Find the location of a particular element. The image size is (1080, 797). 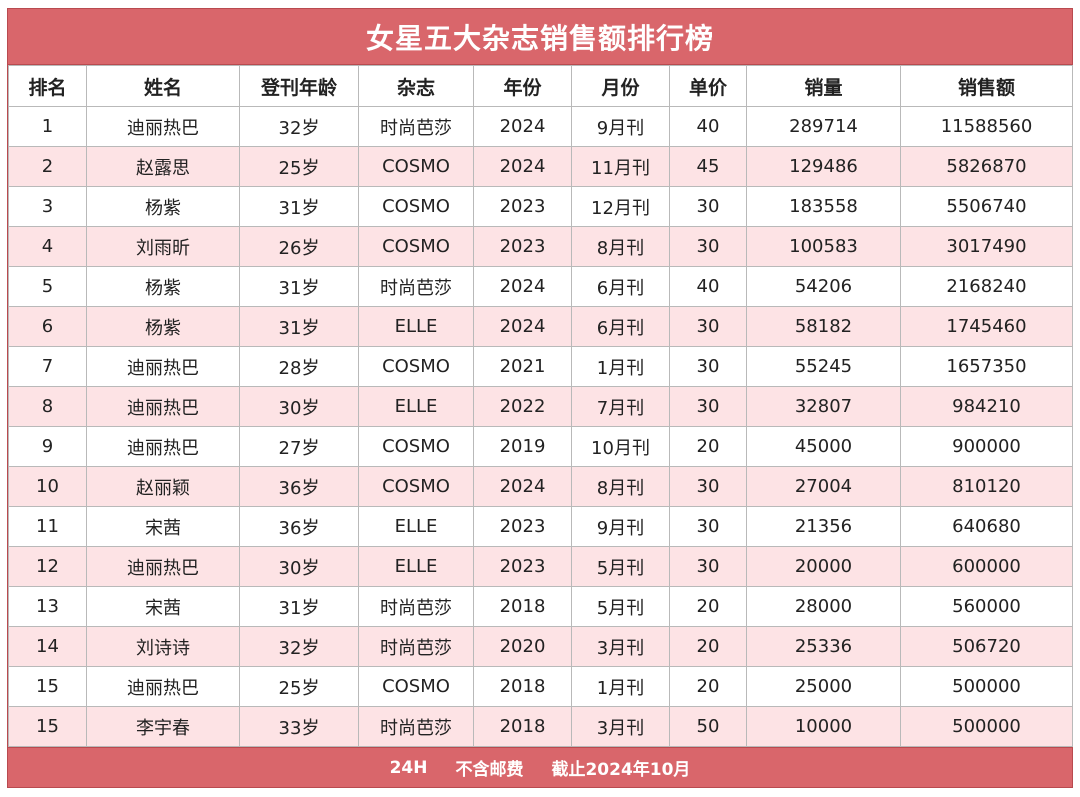

table-cell: 28000 is located at coordinates (823, 606).